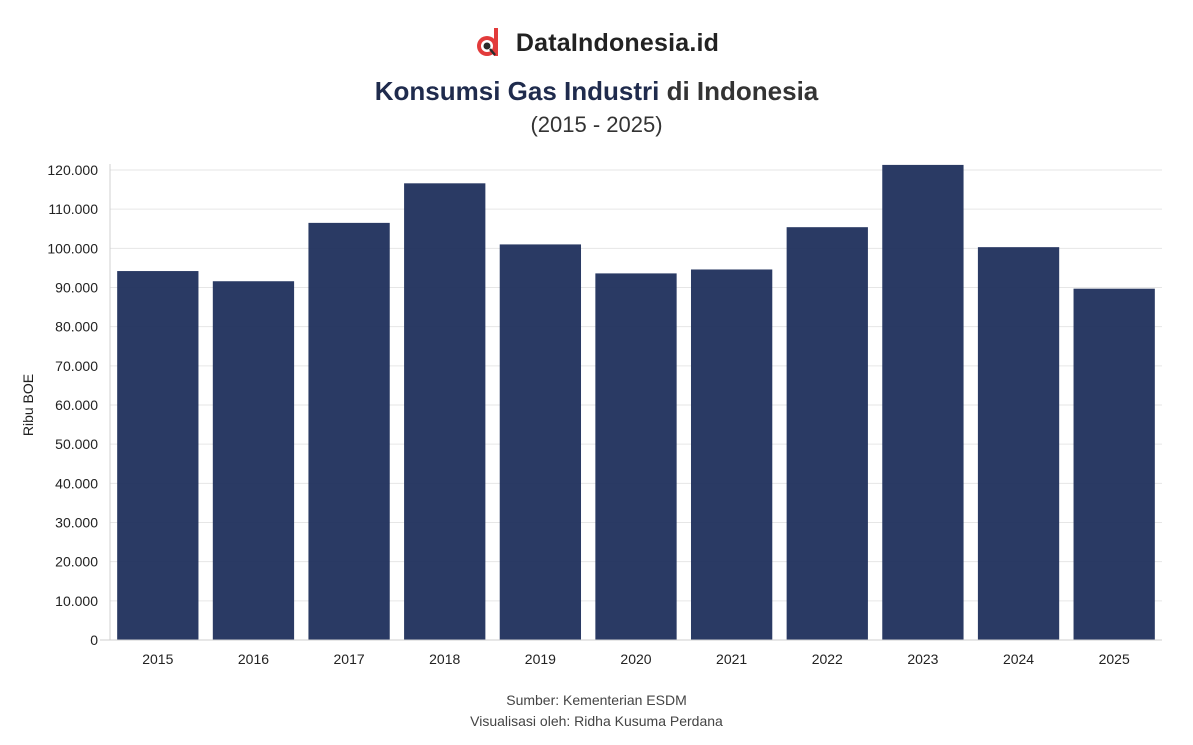  I want to click on dataindonesia-logo-icon, so click(487, 42).